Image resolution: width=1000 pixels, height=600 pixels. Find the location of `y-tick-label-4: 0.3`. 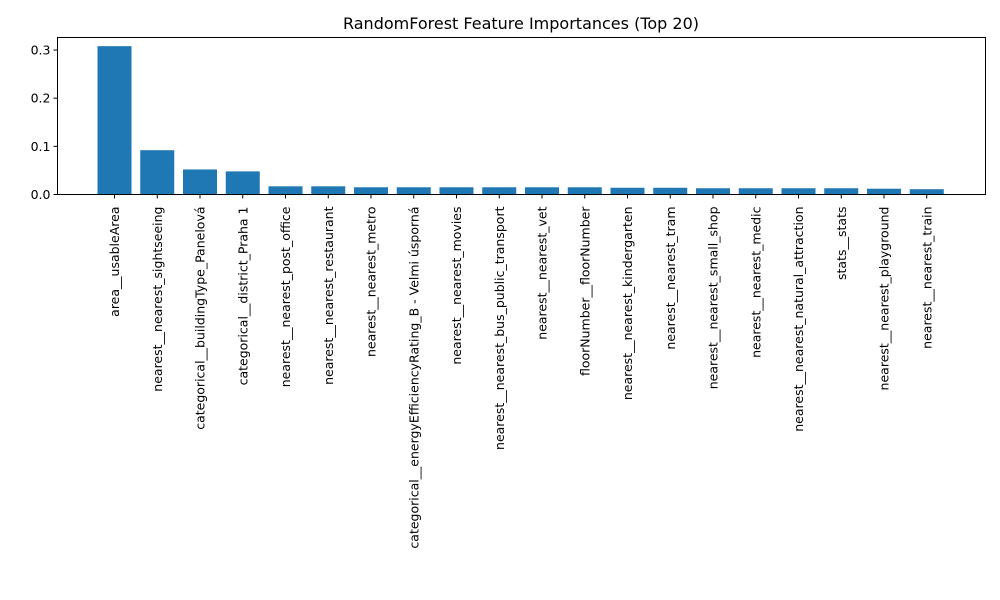

y-tick-label-4: 0.3 is located at coordinates (41, 50).